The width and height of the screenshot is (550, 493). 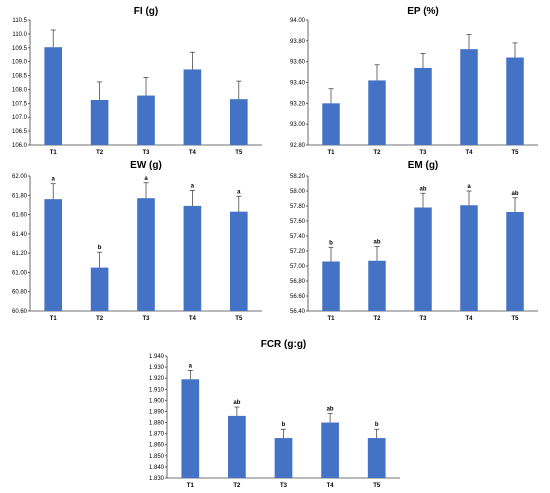 I want to click on y-tick-label: 58.00, so click(x=298, y=192).